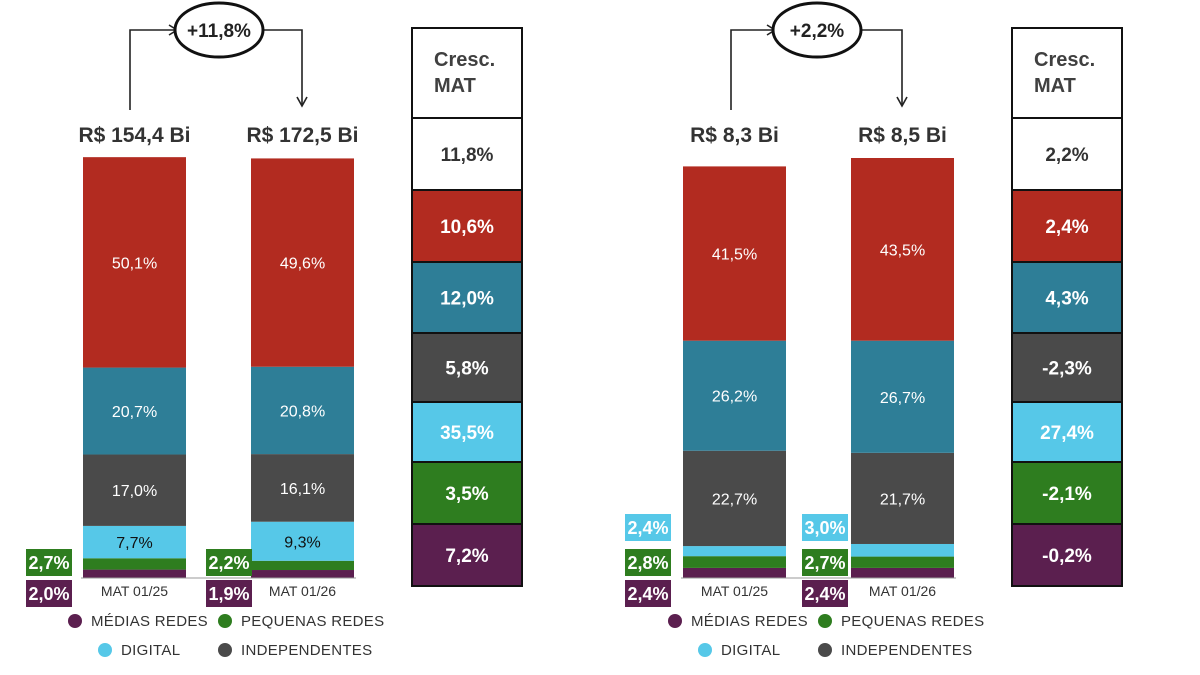 The image size is (1200, 675). Describe the element at coordinates (902, 135) in the screenshot. I see `bar-total-label: R$ 8,5 Bi` at that location.